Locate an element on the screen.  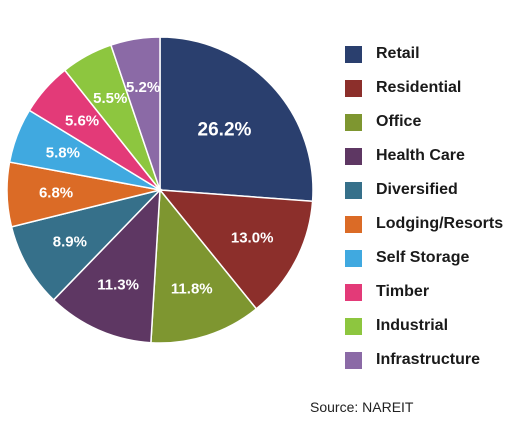
legend-item-office: Office is located at coordinates (424, 122).